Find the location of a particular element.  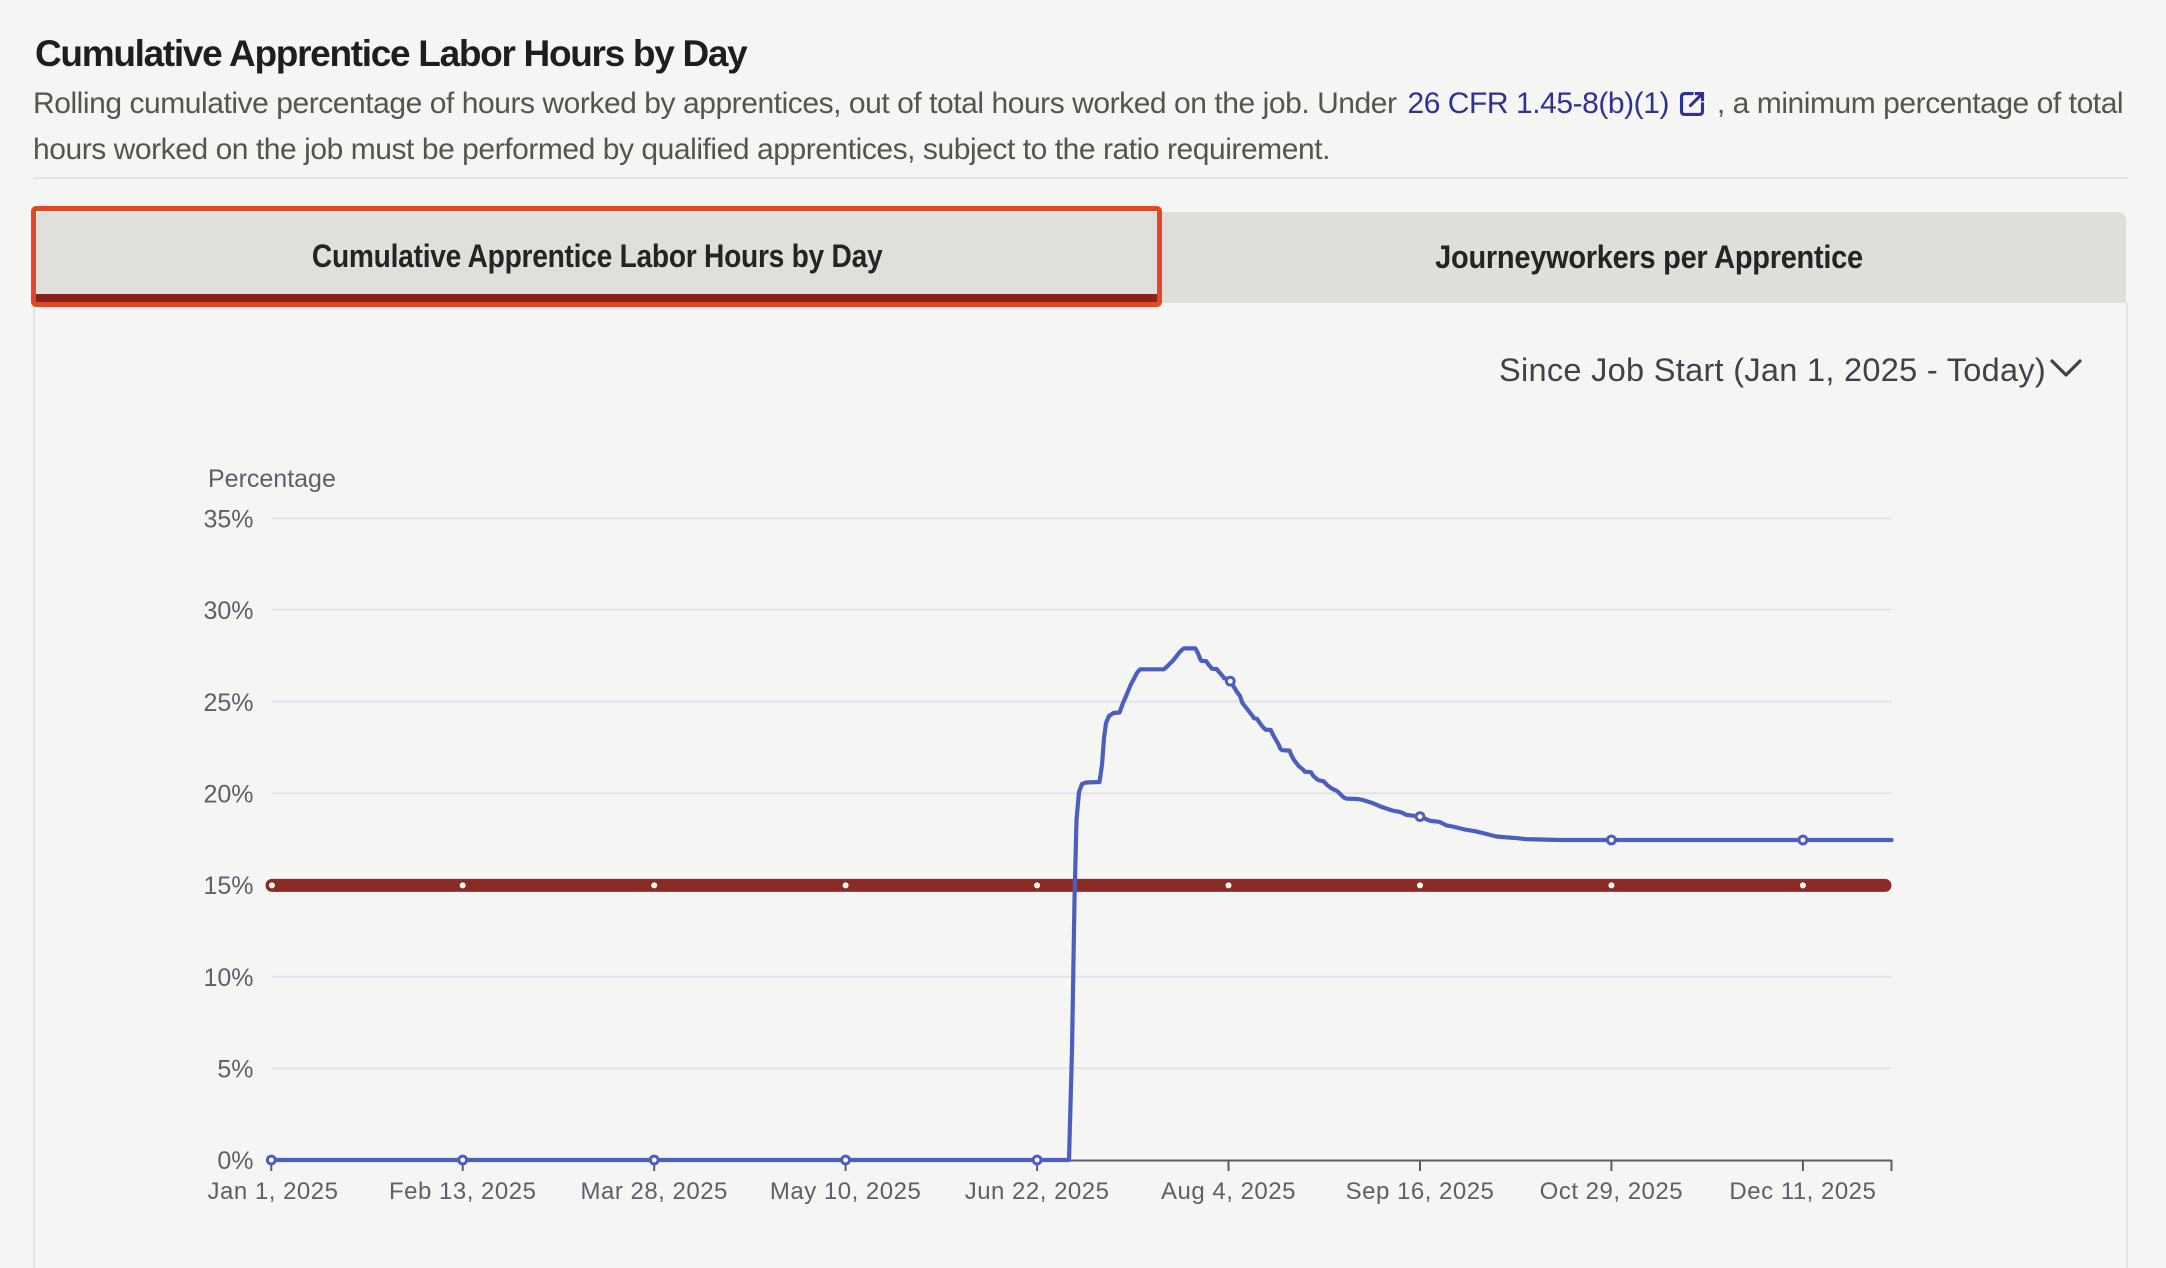

svg-text: 20% is located at coordinates (228, 795).